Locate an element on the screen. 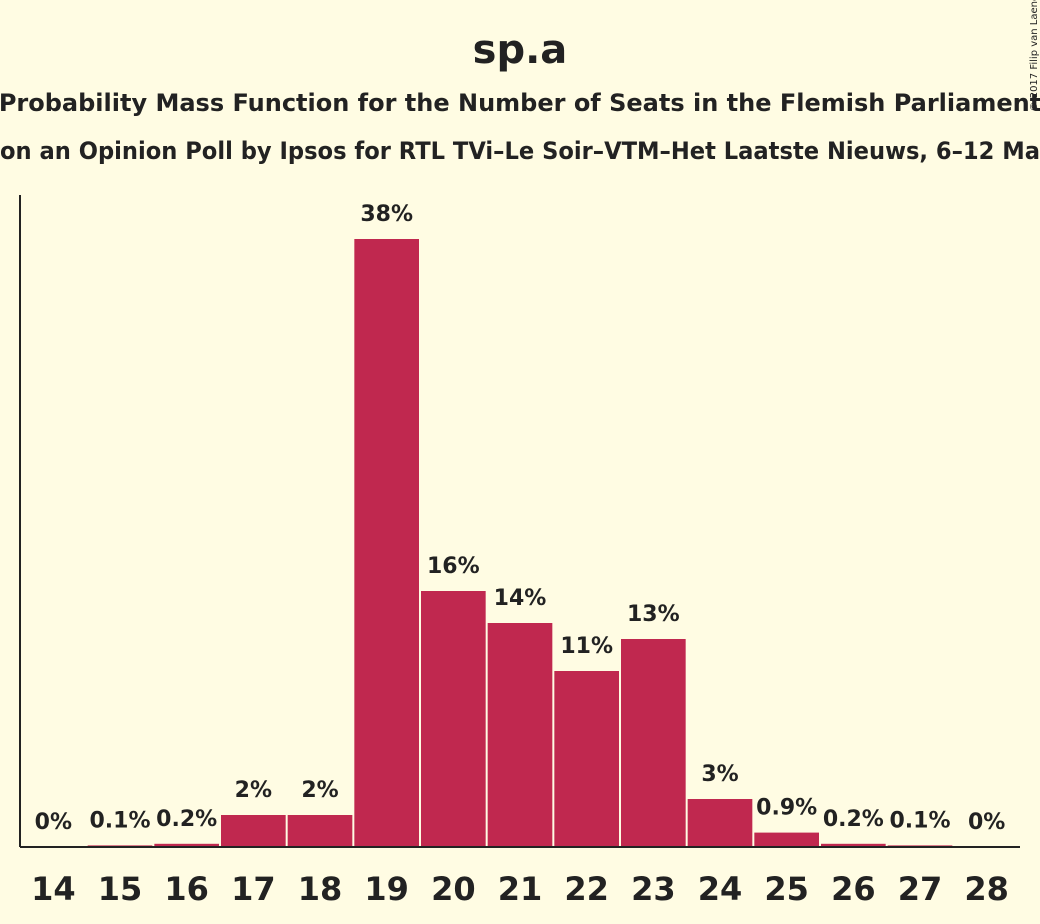  chart-title: sp.a is located at coordinates (520, 50).